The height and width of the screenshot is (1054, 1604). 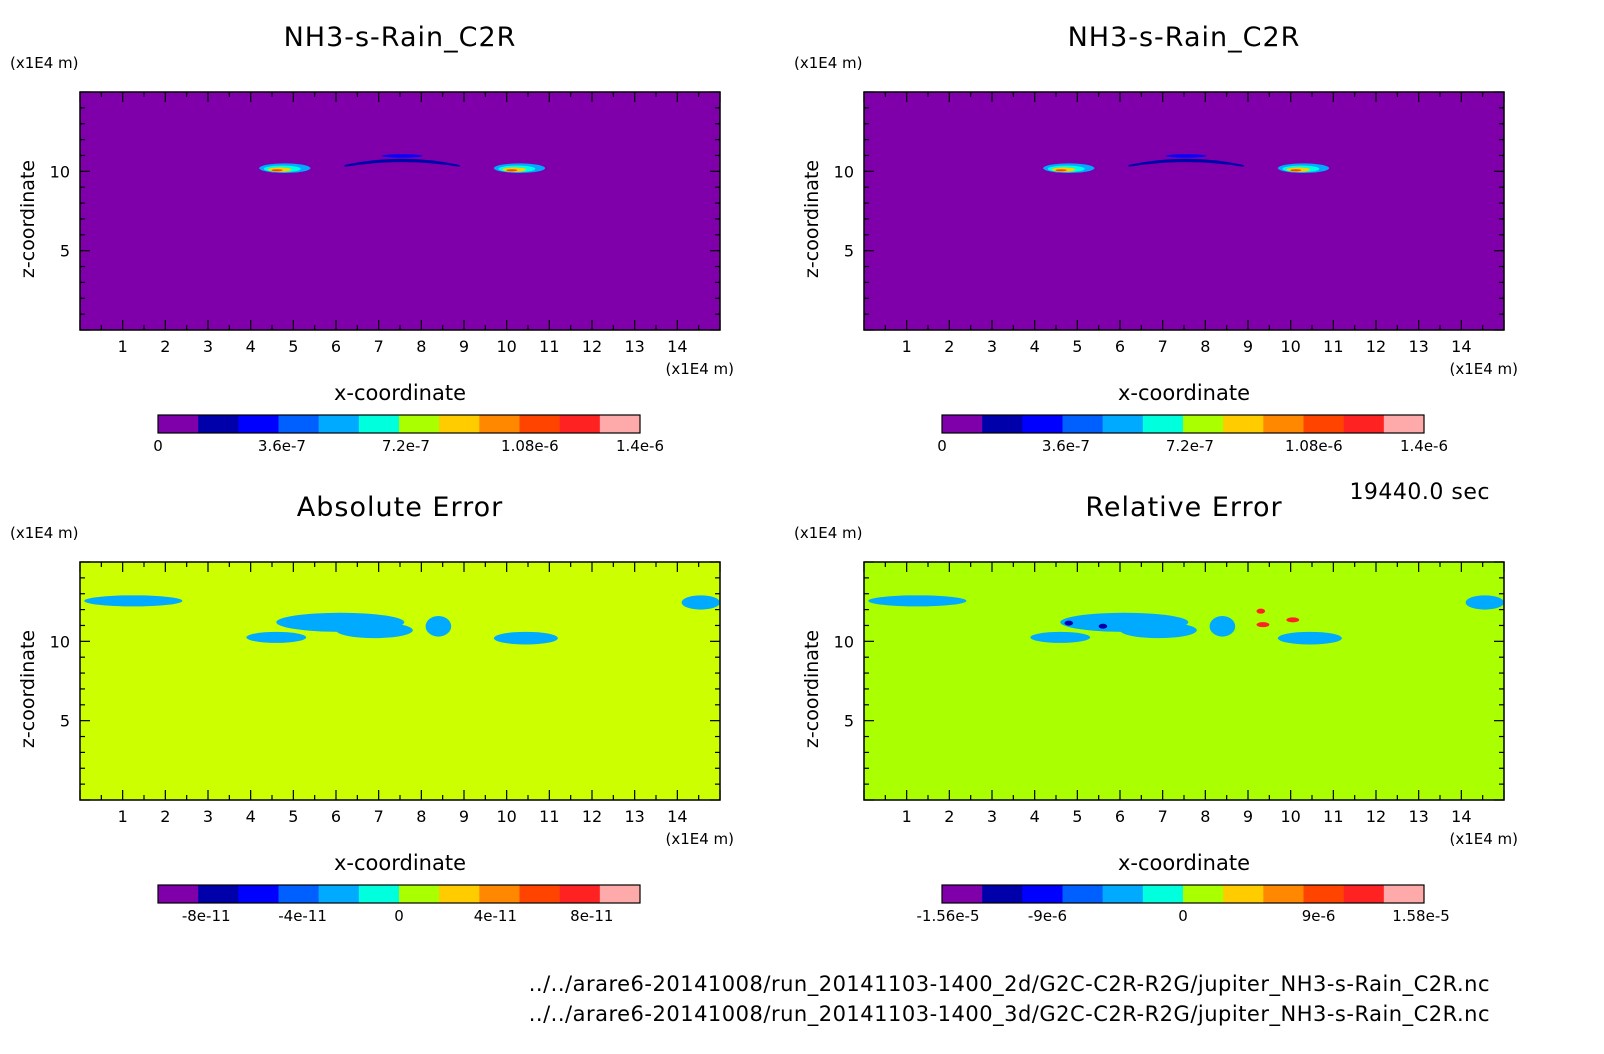 I want to click on colorbar-label: 7.2e-7, so click(x=406, y=446).